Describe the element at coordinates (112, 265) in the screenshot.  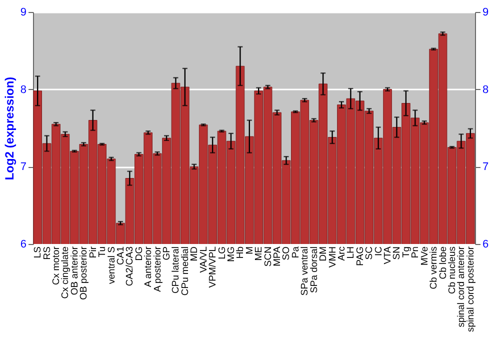
I see `x-tick-label: ventral S` at that location.